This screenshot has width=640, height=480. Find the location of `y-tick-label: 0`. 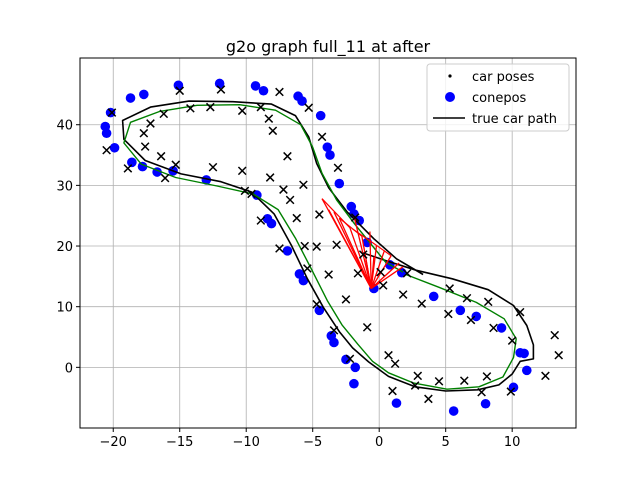

y-tick-label: 0 is located at coordinates (69, 368).